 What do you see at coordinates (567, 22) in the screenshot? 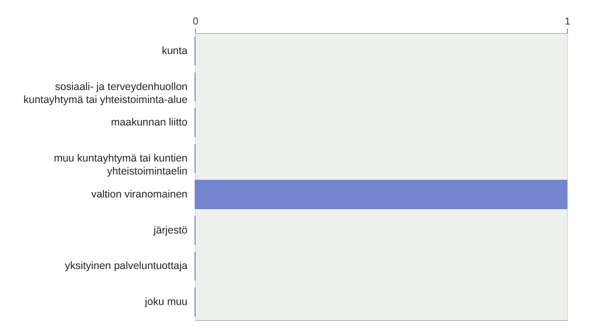
I see `x-tick-label: 1` at bounding box center [567, 22].